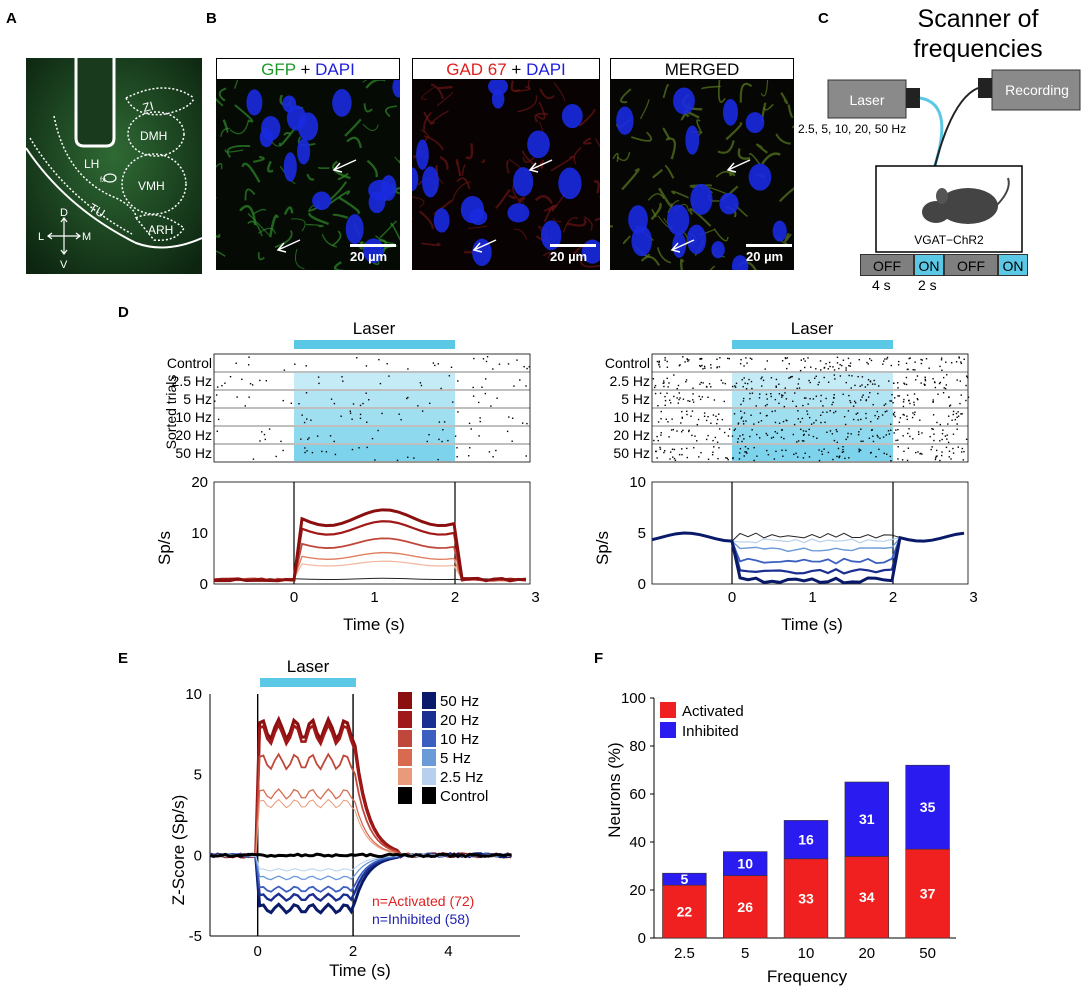 This screenshot has height=988, width=1084. Describe the element at coordinates (281, 247) in the screenshot. I see `arrowhead-icon` at that location.